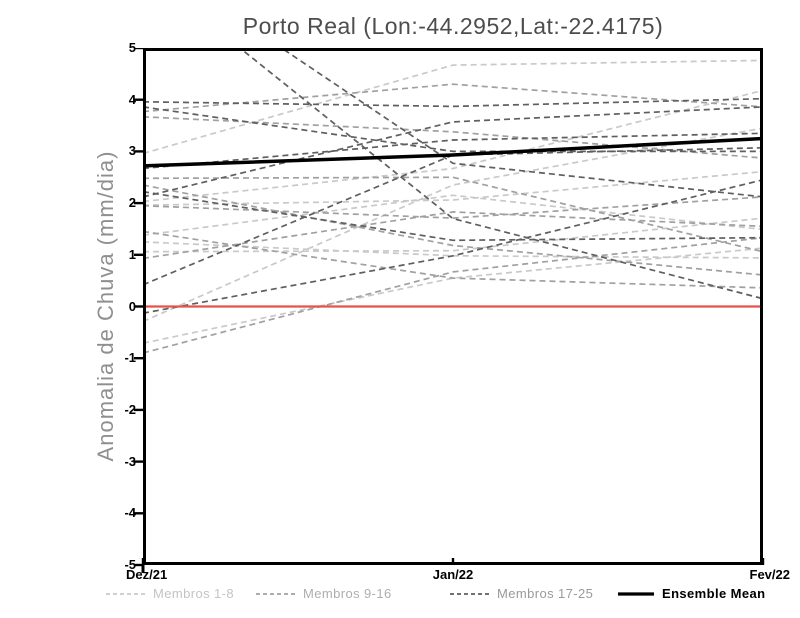 The image size is (800, 618). I want to click on y-tick-label: 4, so click(132, 99).